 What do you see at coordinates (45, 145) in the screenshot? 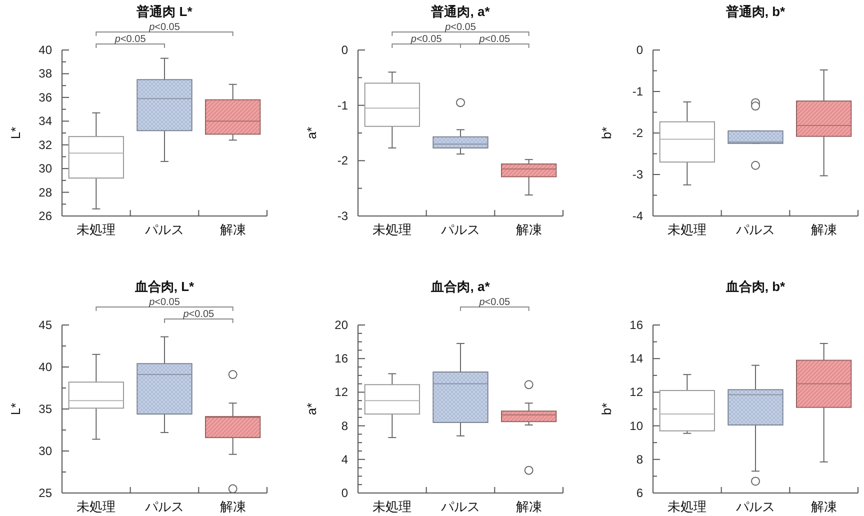
I see `y-tick-label: 32` at bounding box center [45, 145].